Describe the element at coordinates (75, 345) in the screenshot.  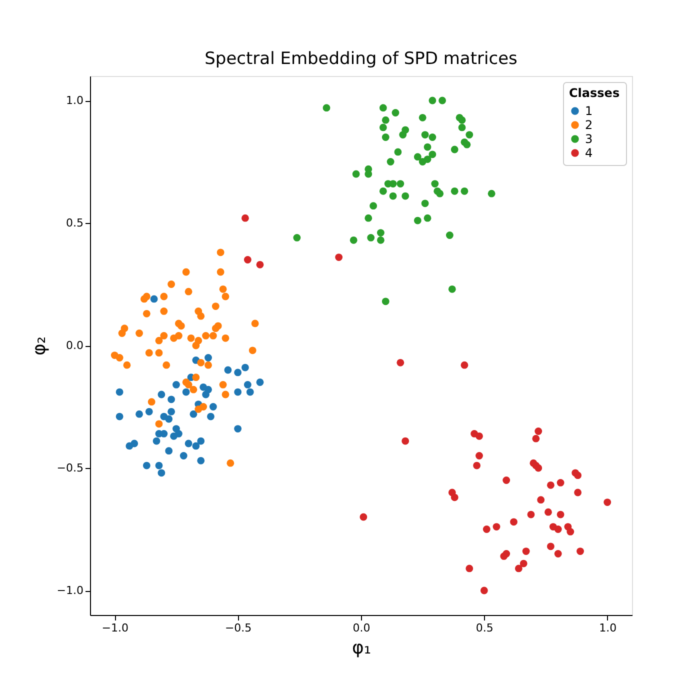
I see `y-tick-label: 0.0` at that location.